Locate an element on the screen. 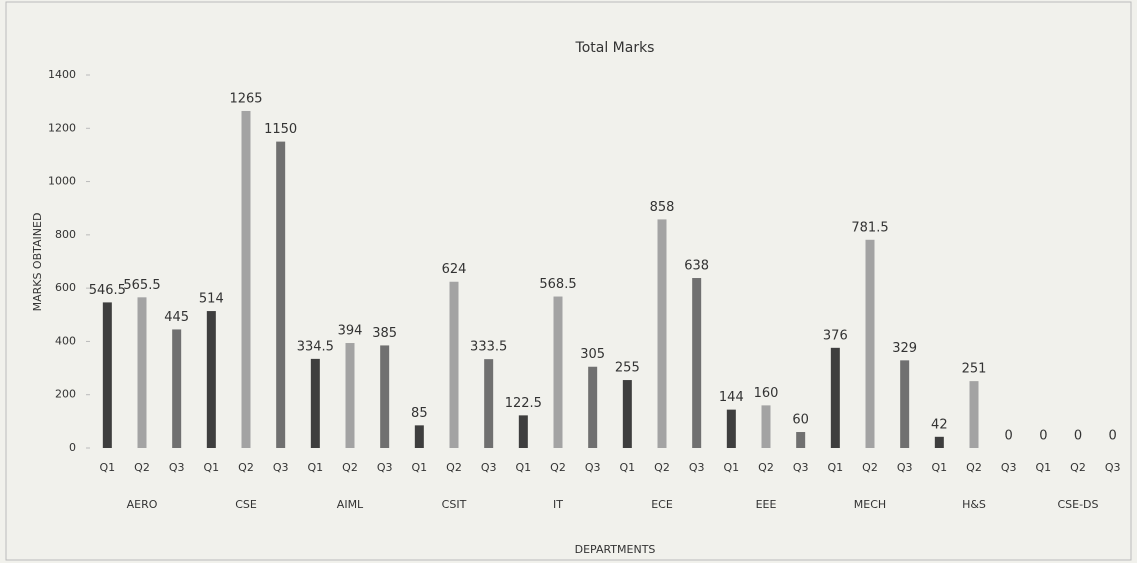 The height and width of the screenshot is (563, 1137). group-label: AIML is located at coordinates (350, 504).